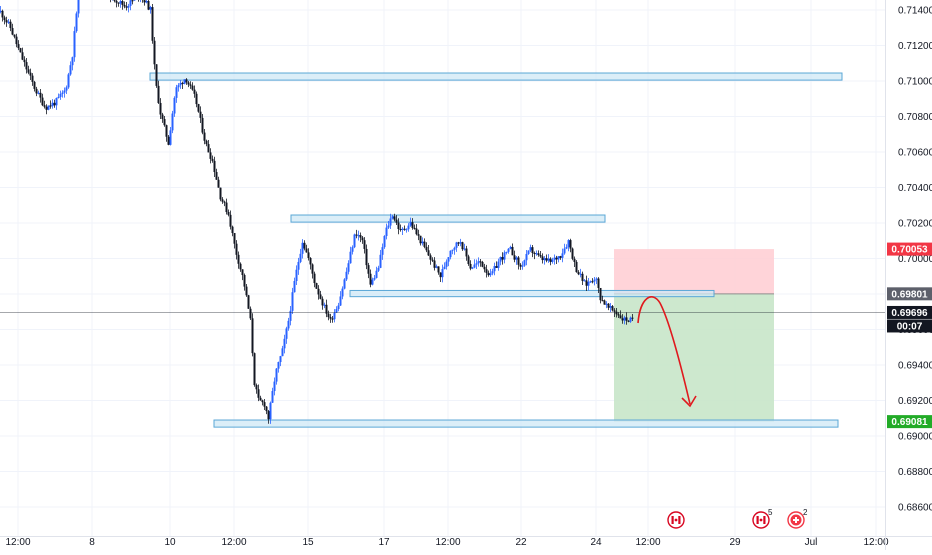 This screenshot has width=932, height=555. Describe the element at coordinates (448, 218) in the screenshot. I see `range-top-zone` at that location.